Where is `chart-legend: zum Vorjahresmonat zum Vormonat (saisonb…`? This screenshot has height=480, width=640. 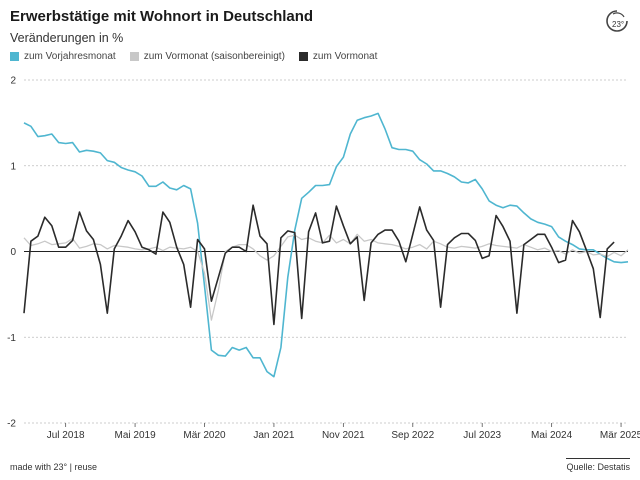
chart-legend: zum Vorjahresmonat zum Vormonat (saisonb… is located at coordinates (193, 56).